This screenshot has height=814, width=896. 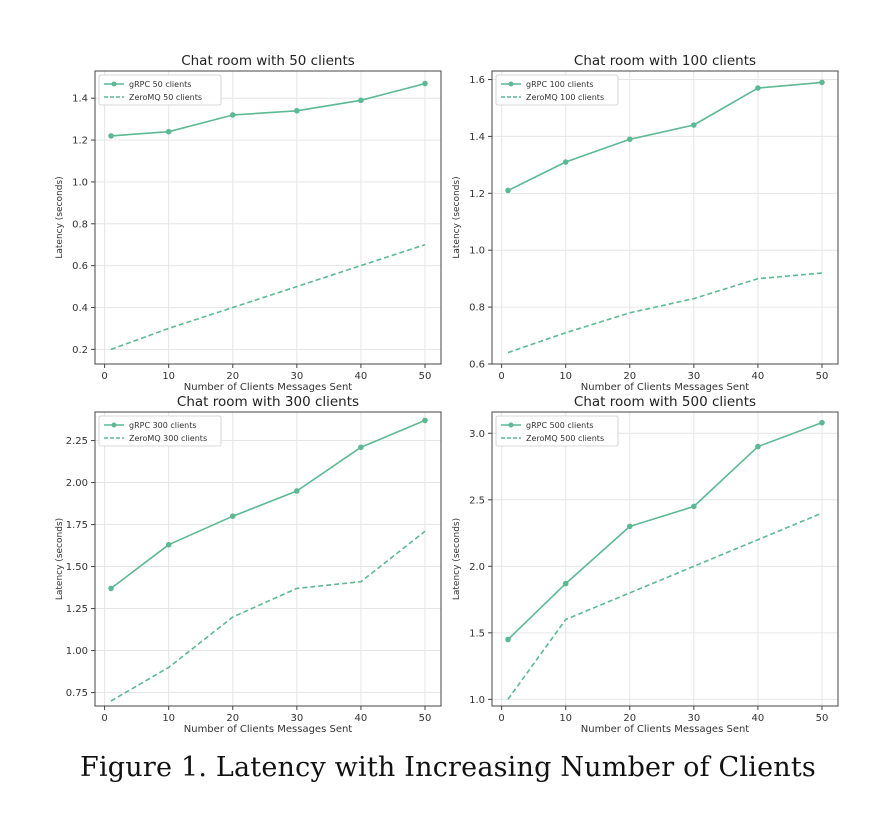 I want to click on y-tick-label: 1.25, so click(x=77, y=609).